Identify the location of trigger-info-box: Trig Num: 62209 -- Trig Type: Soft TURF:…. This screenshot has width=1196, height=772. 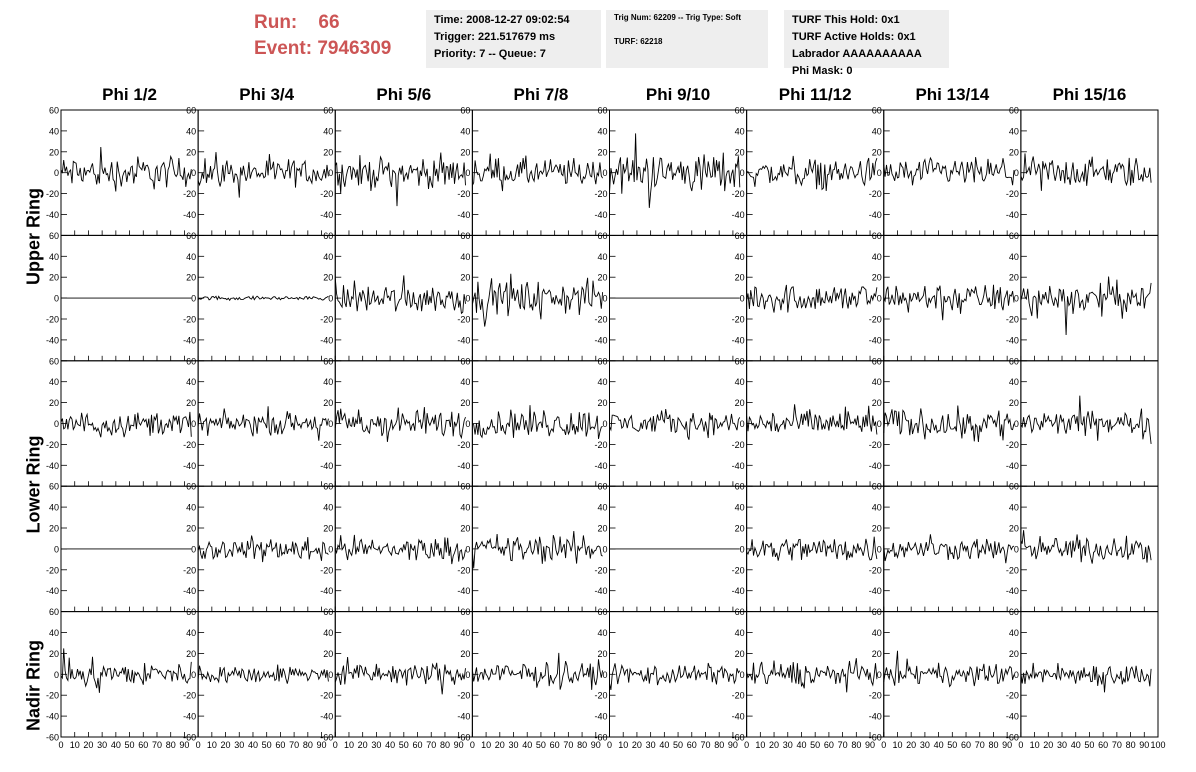
(687, 39).